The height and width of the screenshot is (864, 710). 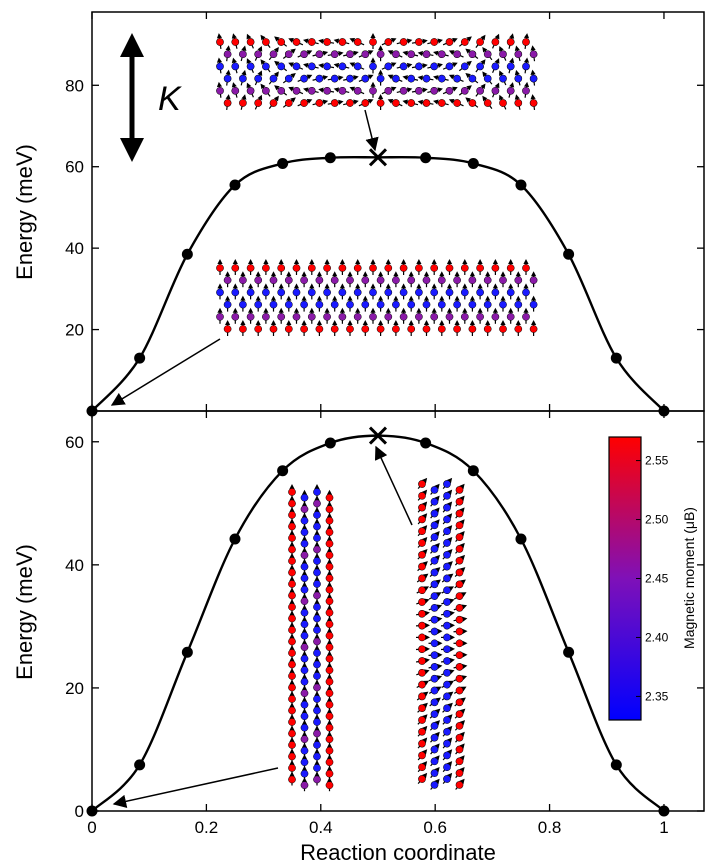 What do you see at coordinates (657, 461) in the screenshot?
I see `colorbar-tick-label: 2.55` at bounding box center [657, 461].